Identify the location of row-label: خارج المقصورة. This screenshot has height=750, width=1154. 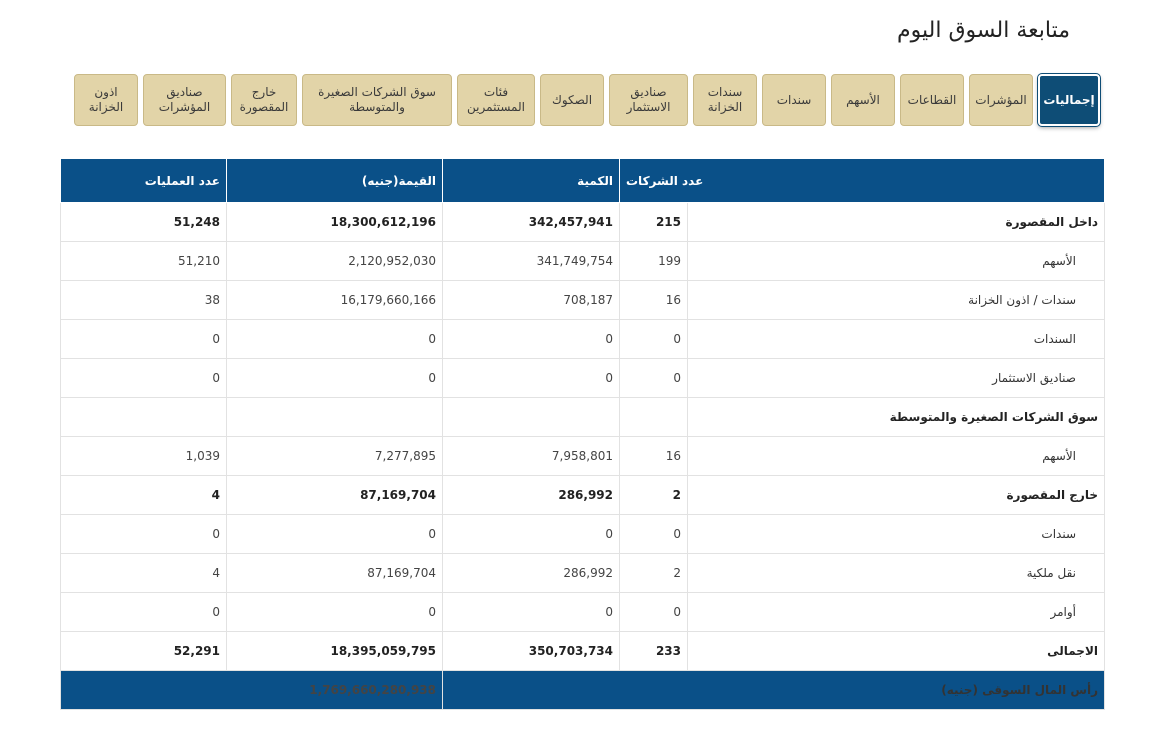
(896, 495).